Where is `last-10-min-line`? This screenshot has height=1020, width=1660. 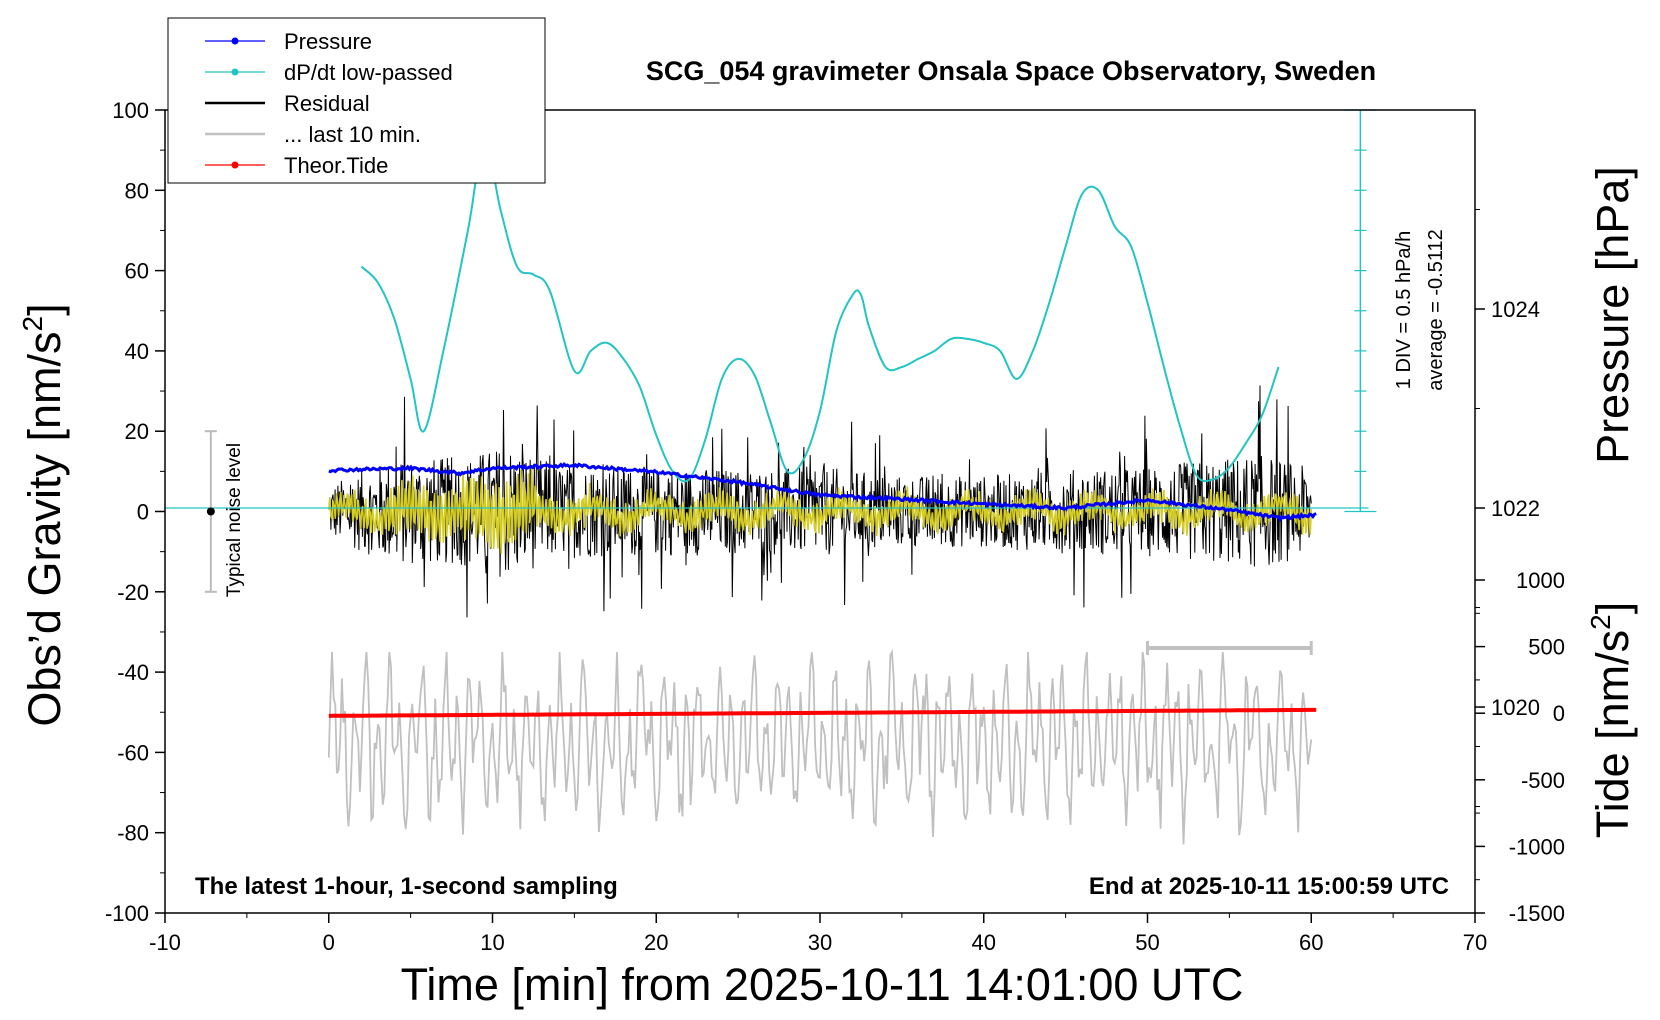
last-10-min-line is located at coordinates (820, 747).